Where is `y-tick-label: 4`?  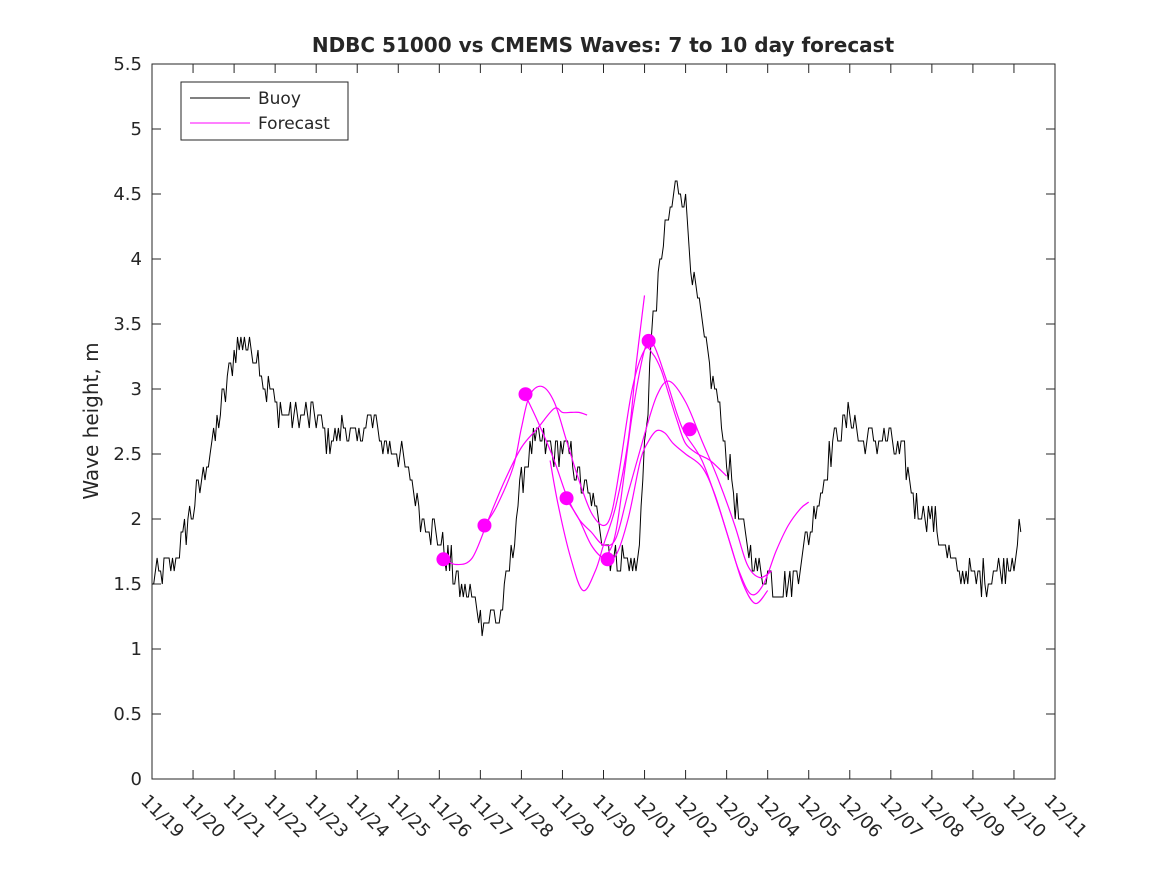
y-tick-label: 4 is located at coordinates (136, 259).